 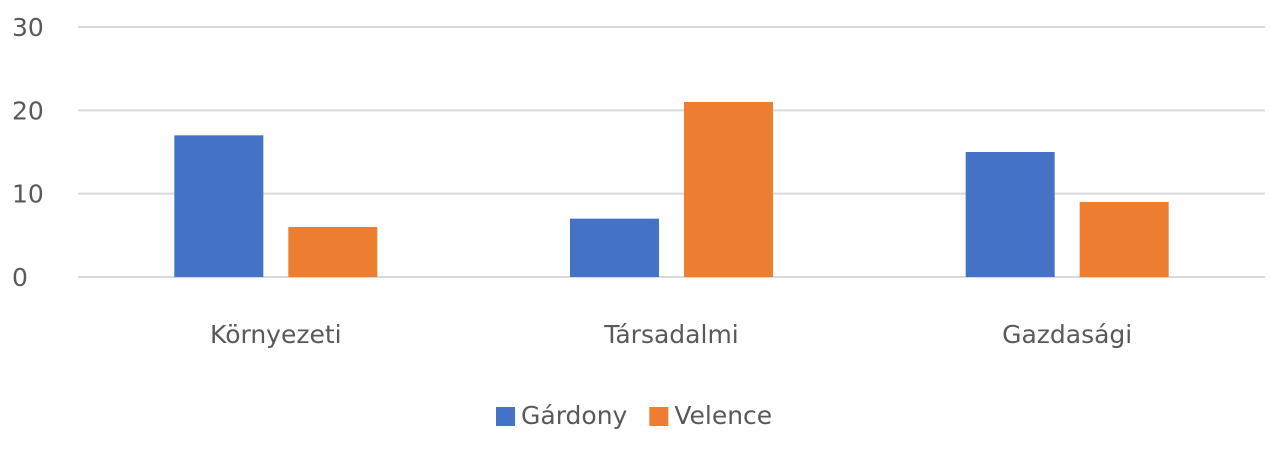 I want to click on y-axis-ticks: 0 10 20 30, so click(x=28, y=152).